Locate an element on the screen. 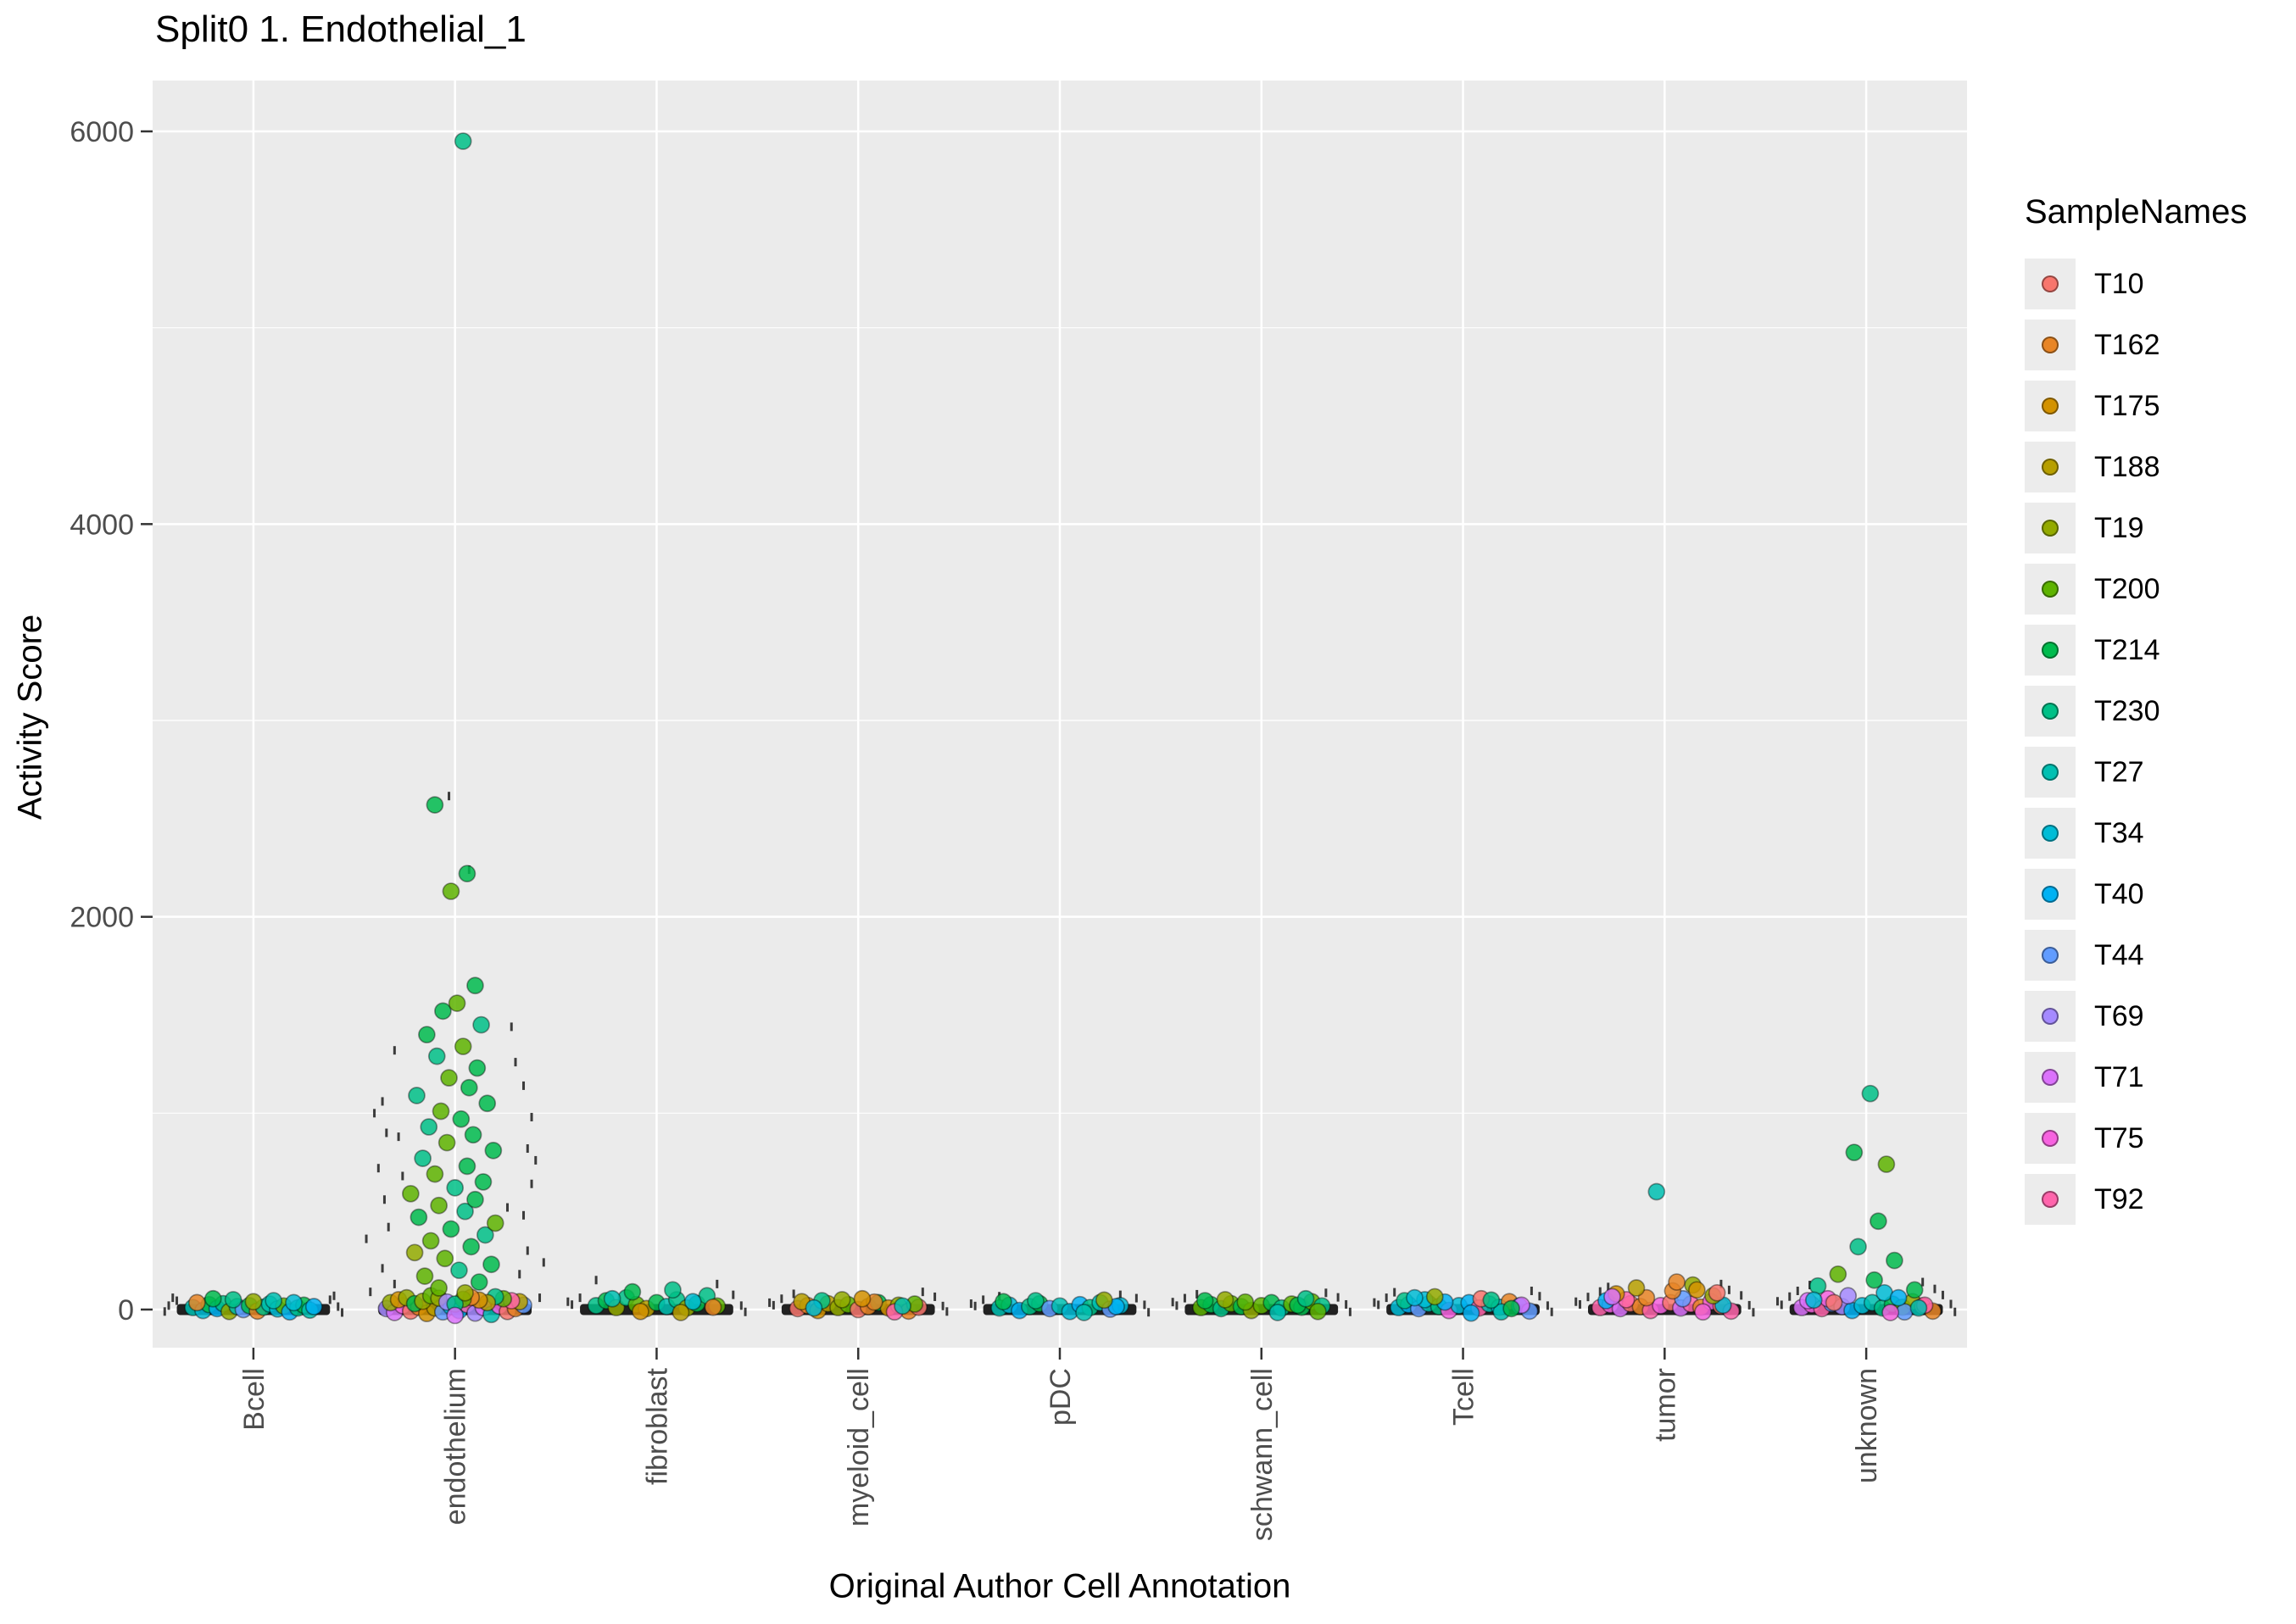 The height and width of the screenshot is (1624, 2296). x-tick-label: myeloid_cell is located at coordinates (859, 1447).